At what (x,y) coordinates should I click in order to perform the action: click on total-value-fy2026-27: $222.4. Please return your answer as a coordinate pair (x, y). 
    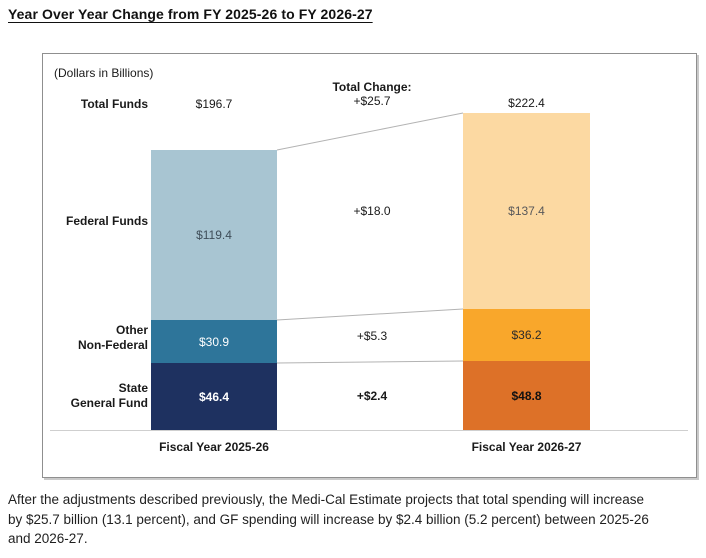
    Looking at the image, I should click on (526, 103).